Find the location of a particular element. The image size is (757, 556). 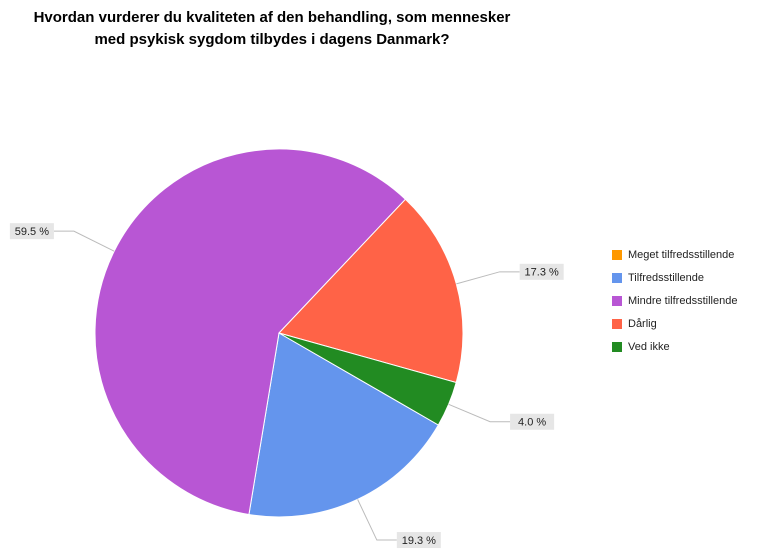

data-label: 19.3 % is located at coordinates (419, 541).